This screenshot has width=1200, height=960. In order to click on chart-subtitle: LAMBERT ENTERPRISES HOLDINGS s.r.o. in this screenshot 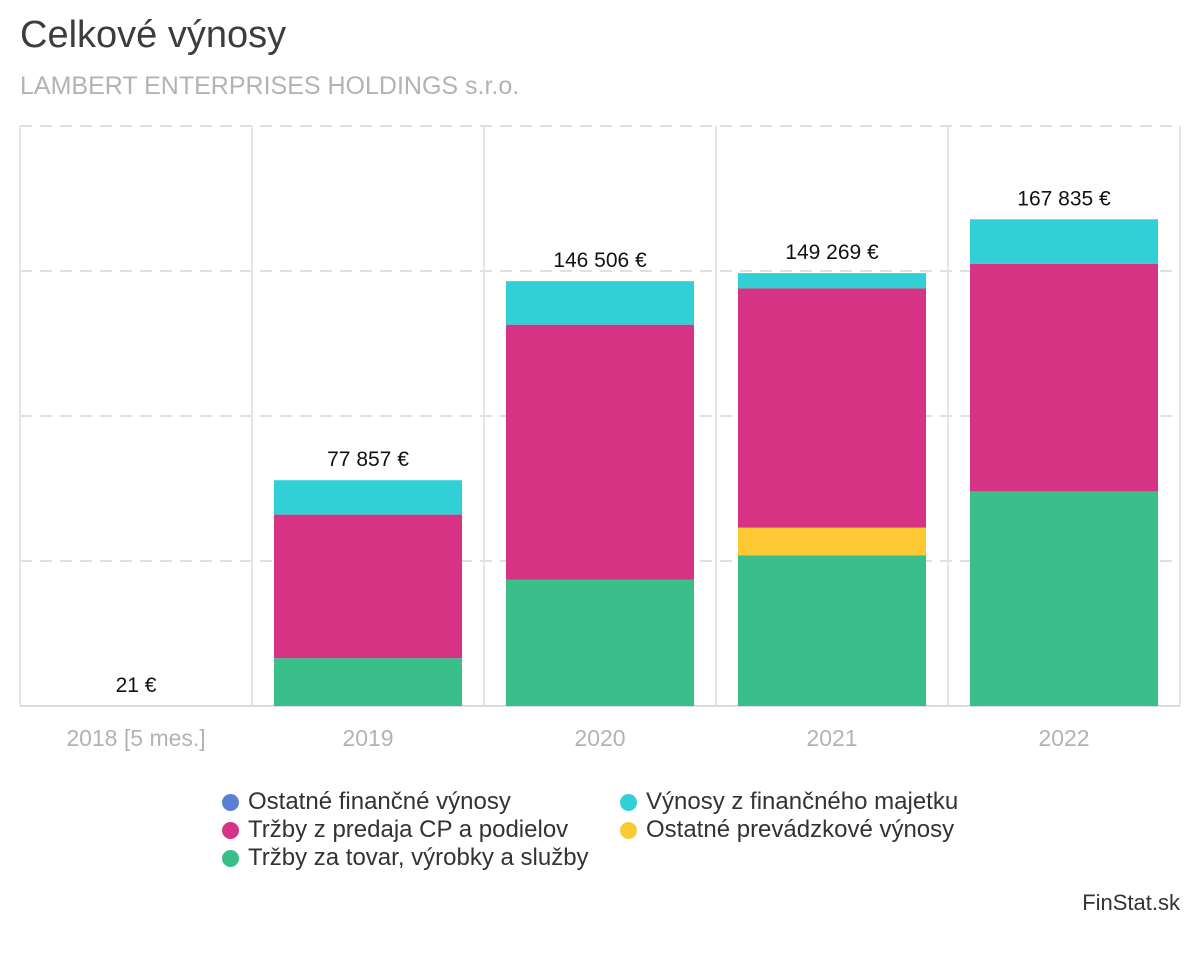, I will do `click(270, 86)`.